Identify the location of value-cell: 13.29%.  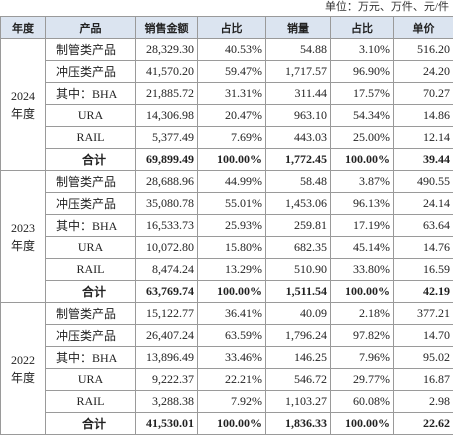
(231, 269).